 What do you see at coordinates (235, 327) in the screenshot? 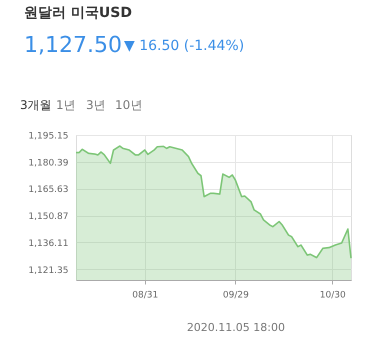
I see `text: 2020.11.05 18:00` at bounding box center [235, 327].